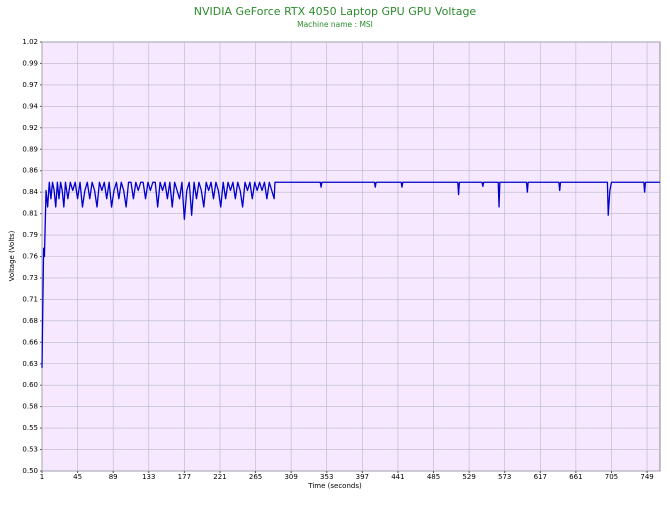 The image size is (670, 507). What do you see at coordinates (30, 278) in the screenshot?
I see `y-tick-label: 0.73` at bounding box center [30, 278].